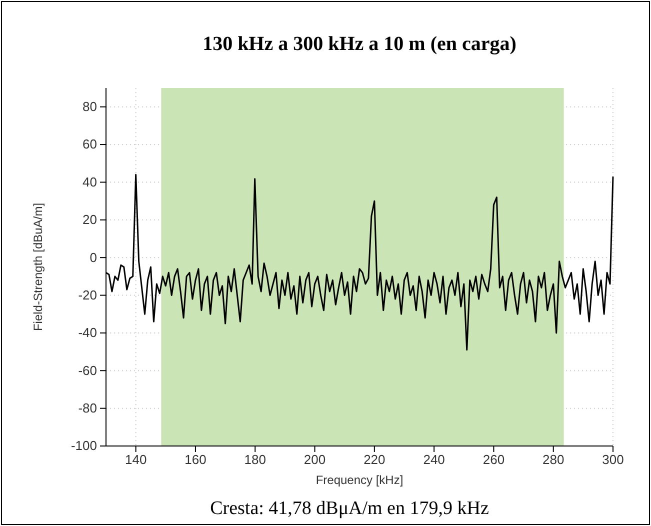  What do you see at coordinates (89, 182) in the screenshot?
I see `y-tick-label: 40` at bounding box center [89, 182].